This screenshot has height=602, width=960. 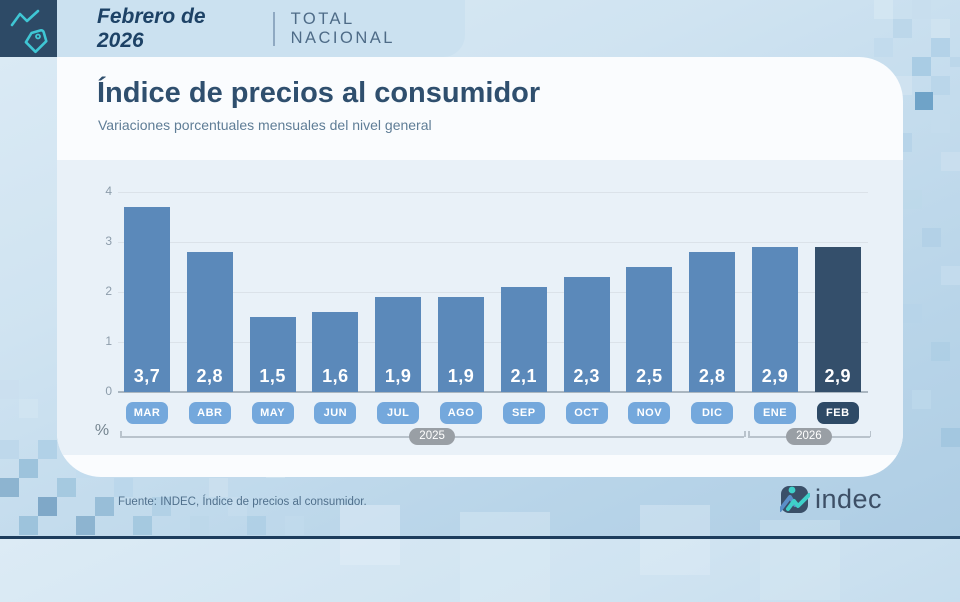 What do you see at coordinates (319, 93) in the screenshot?
I see `page-title: Índice de precios al consumidor` at bounding box center [319, 93].